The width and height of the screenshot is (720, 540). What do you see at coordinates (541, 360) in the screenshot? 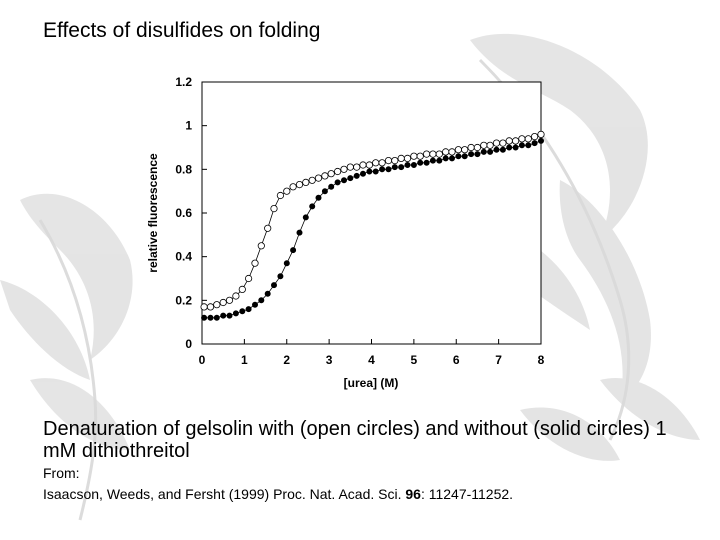
I see `x-tick-label: 8` at bounding box center [541, 360].